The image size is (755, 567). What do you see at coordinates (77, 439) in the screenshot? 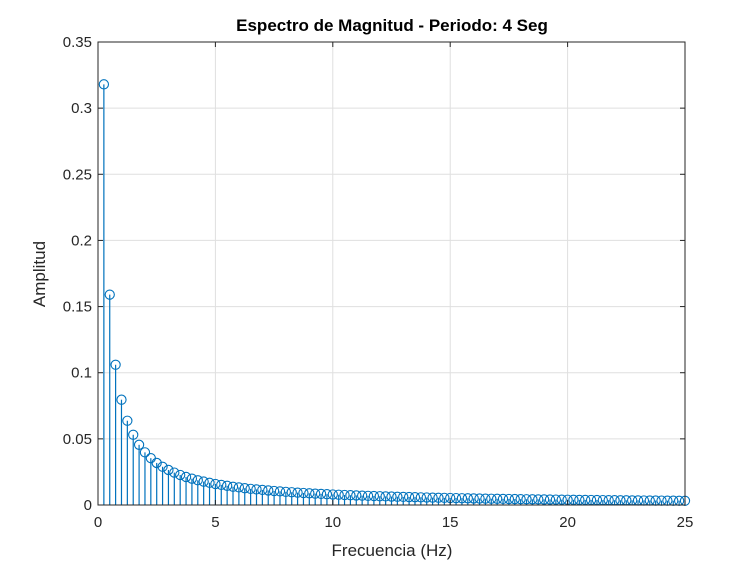
I see `y-tick-label: 0.05` at bounding box center [77, 439].